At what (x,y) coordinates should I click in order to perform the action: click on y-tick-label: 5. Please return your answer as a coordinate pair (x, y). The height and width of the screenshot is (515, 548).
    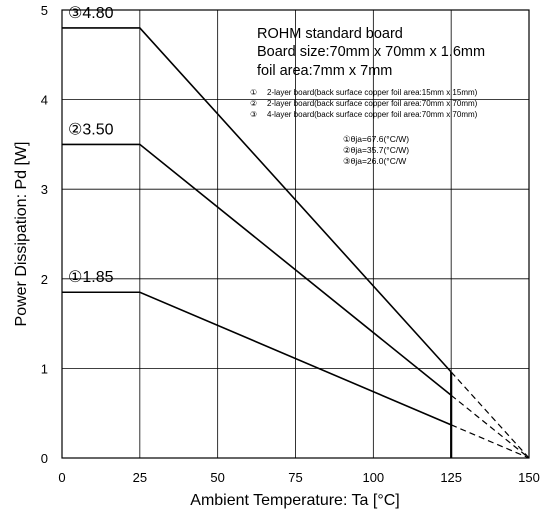
    Looking at the image, I should click on (44, 10).